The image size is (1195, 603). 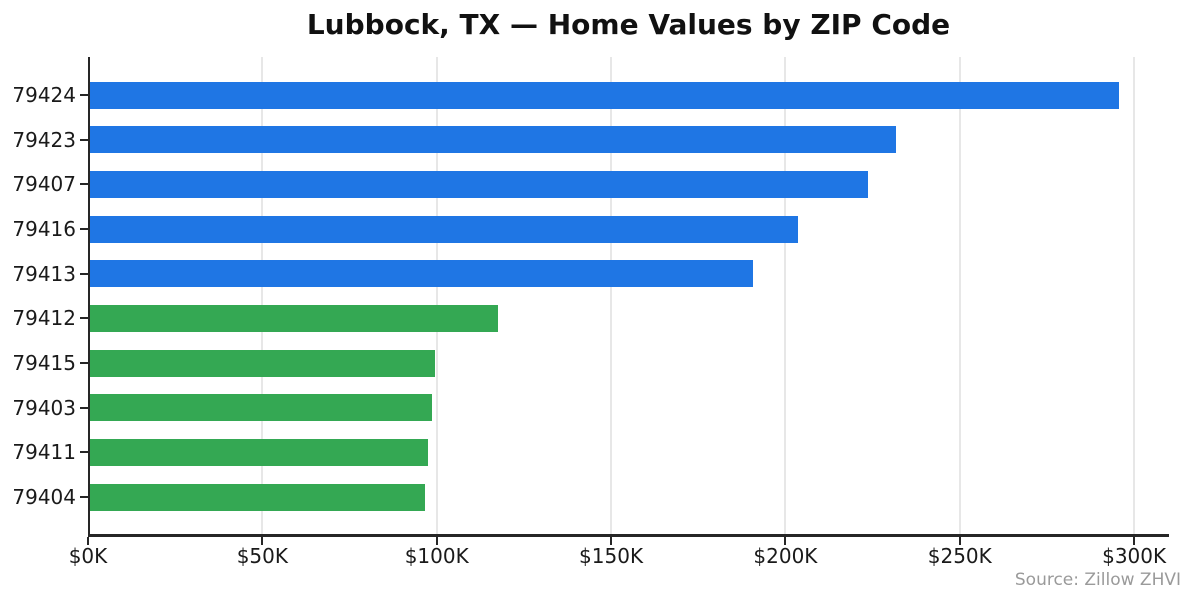 I want to click on x-tick-label: $0K, so click(x=88, y=556).